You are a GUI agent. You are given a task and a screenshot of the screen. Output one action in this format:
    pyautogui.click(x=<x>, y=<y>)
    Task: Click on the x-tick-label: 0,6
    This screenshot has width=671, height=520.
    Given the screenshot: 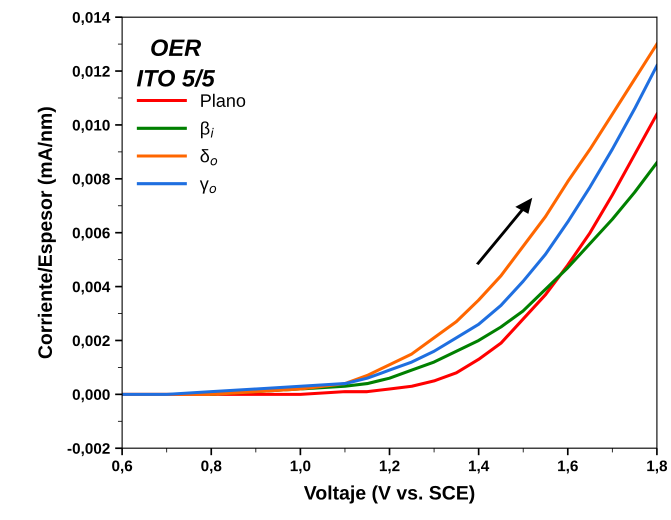 What is the action you would take?
    pyautogui.click(x=122, y=467)
    